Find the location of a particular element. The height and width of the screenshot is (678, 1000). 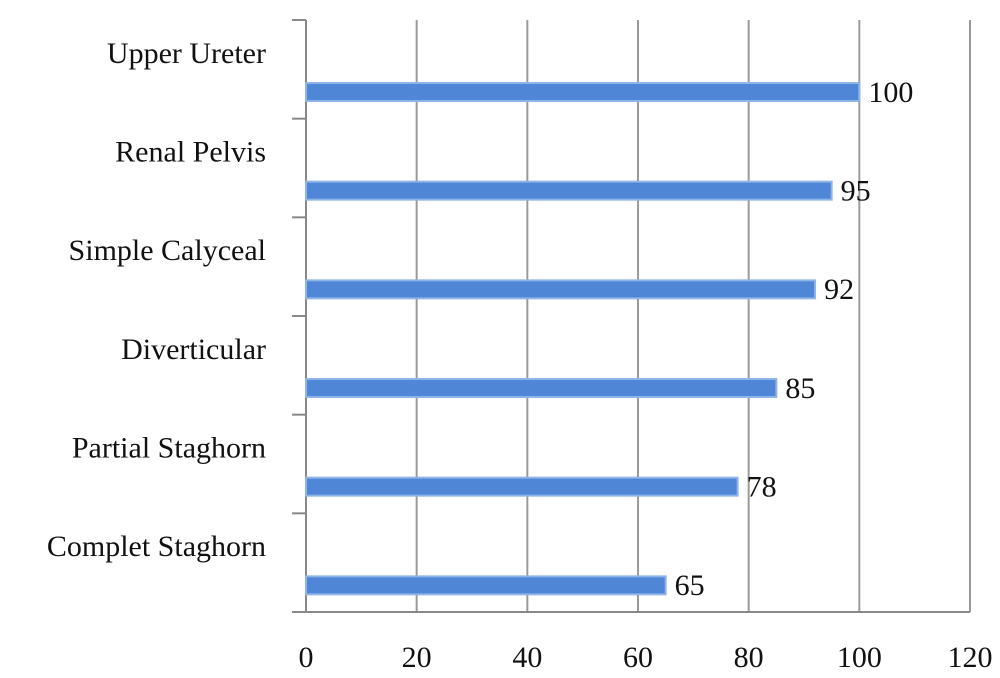

value-label: 85 is located at coordinates (800, 388).